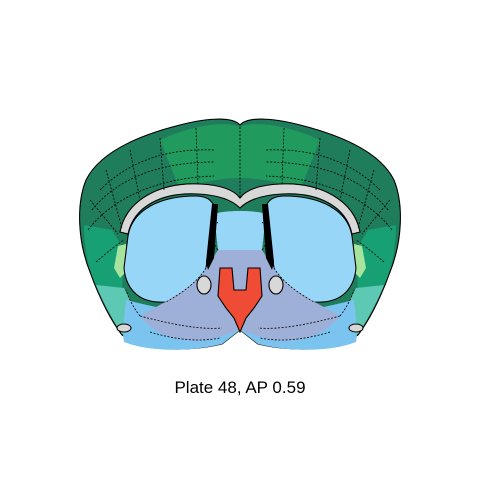 This screenshot has width=480, height=480. Describe the element at coordinates (240, 230) in the screenshot. I see `lateral-septum-border` at that location.